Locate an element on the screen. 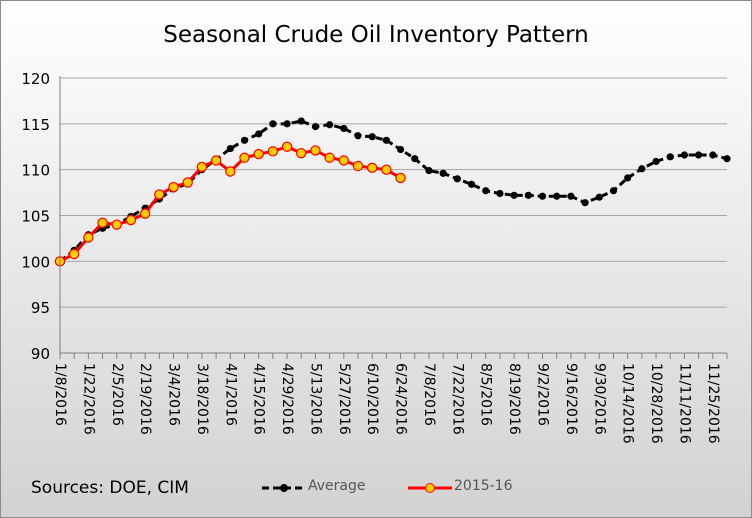  x-tick-label: 2/19/2016 is located at coordinates (145, 399).